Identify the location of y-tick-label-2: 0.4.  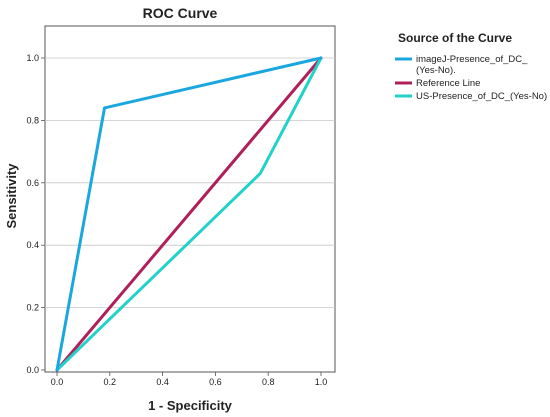
(32, 245).